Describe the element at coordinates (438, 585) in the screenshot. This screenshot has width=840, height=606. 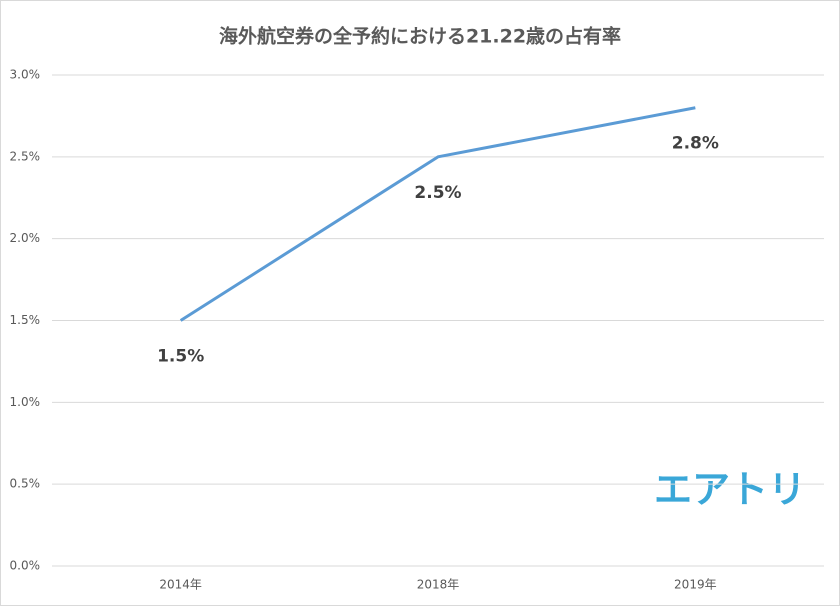
I see `x-tick-label: 2018年` at that location.